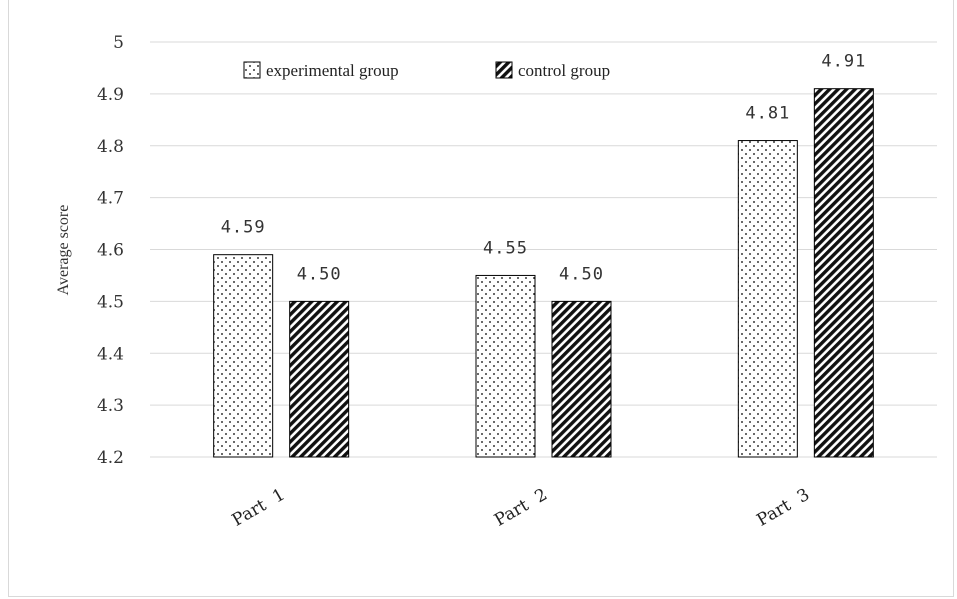  Describe the element at coordinates (110, 406) in the screenshot. I see `y-tick-label: 4.3` at that location.